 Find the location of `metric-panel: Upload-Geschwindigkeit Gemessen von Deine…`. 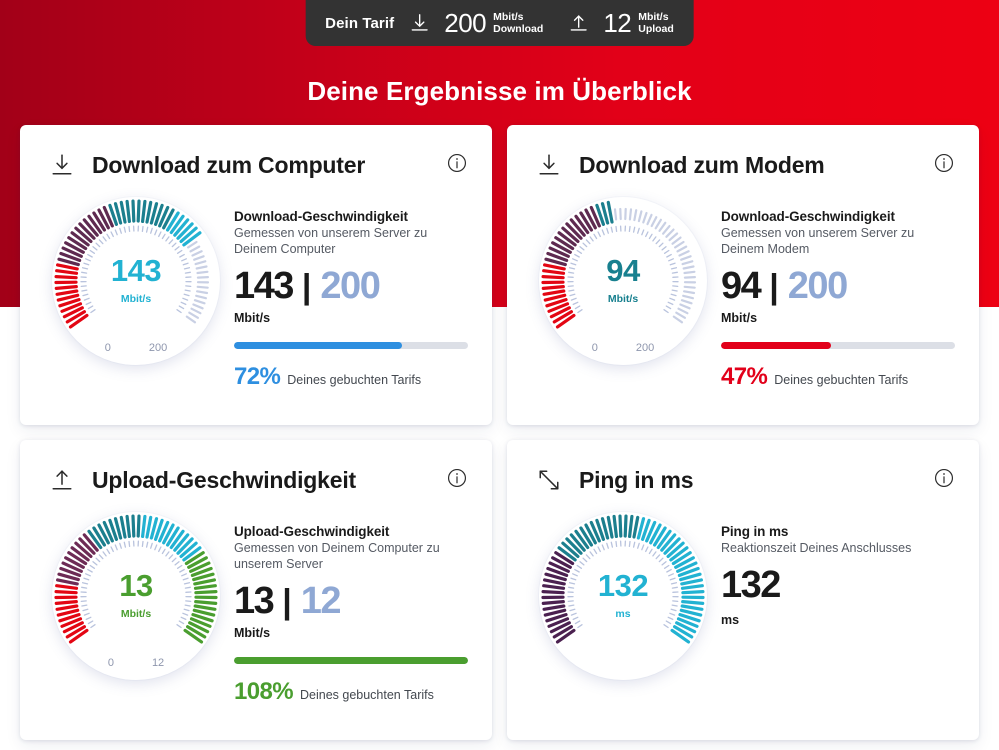

metric-panel: Upload-Geschwindigkeit Gemessen von Deine… is located at coordinates (347, 603).